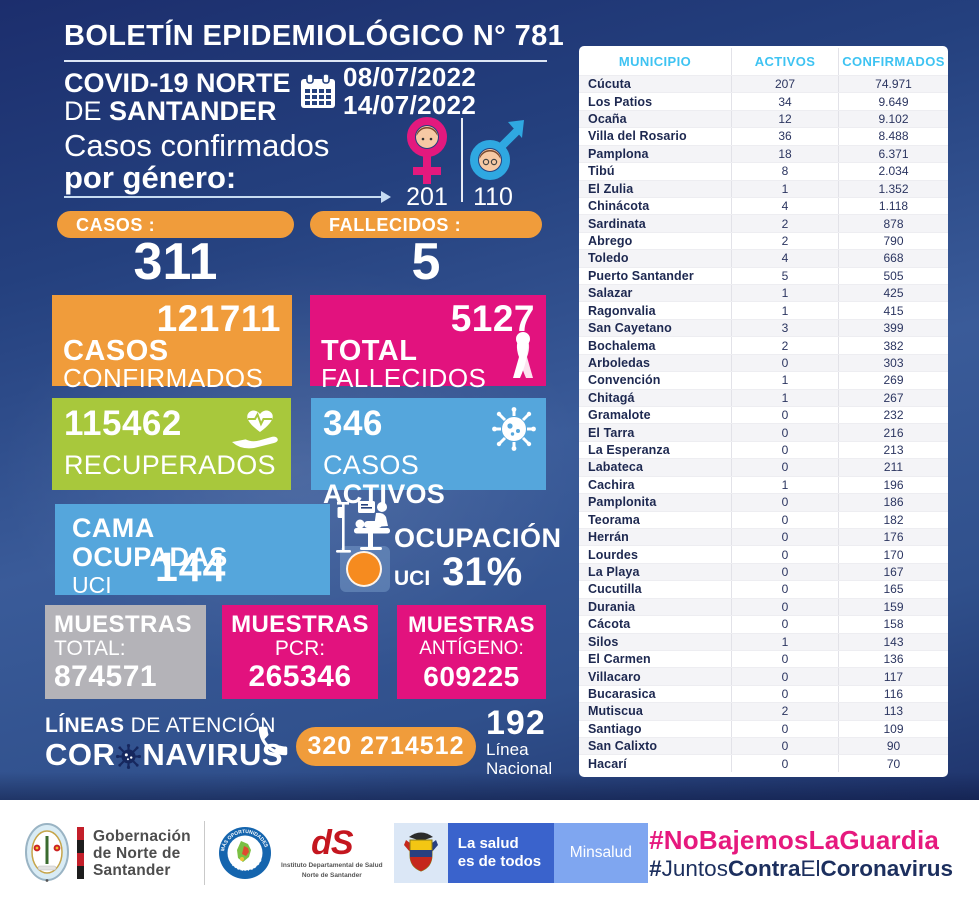 Image resolution: width=979 pixels, height=906 pixels. What do you see at coordinates (331, 875) in the screenshot?
I see `ids-caption2: Norte de Santander` at bounding box center [331, 875].